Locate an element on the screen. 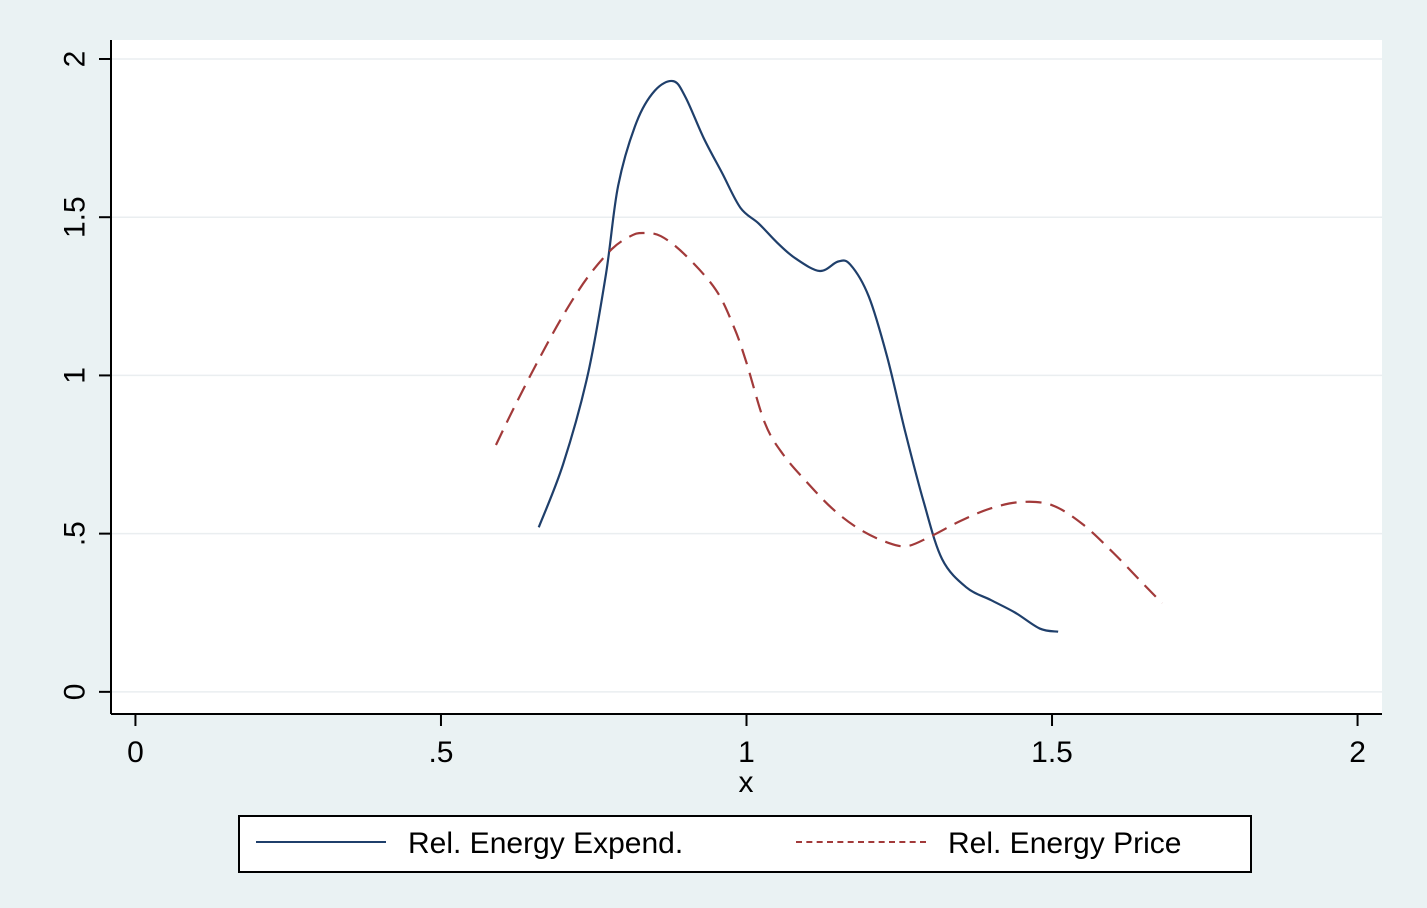 The height and width of the screenshot is (908, 1427). x-ticks: 0 .5 1 1.5 2 is located at coordinates (746, 741).